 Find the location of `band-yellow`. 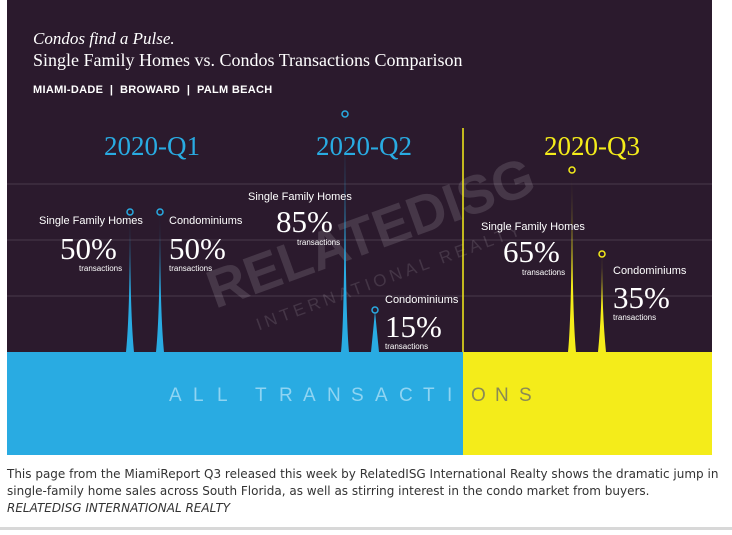

band-yellow is located at coordinates (587, 403).